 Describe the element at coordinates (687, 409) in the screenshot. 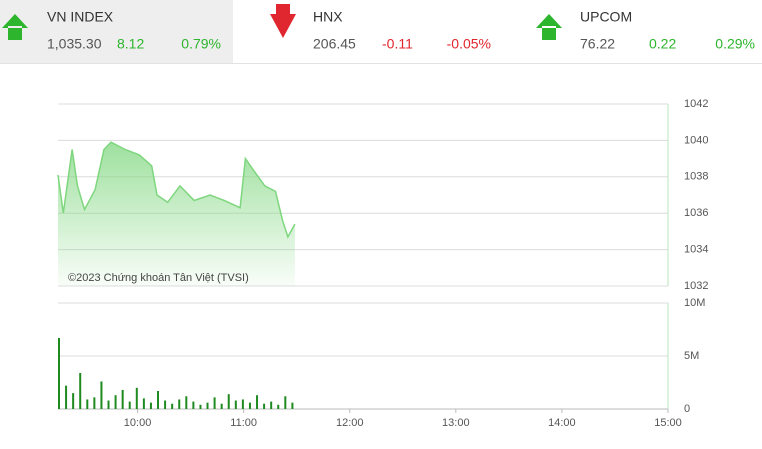

I see `y-tick-label: 0` at that location.